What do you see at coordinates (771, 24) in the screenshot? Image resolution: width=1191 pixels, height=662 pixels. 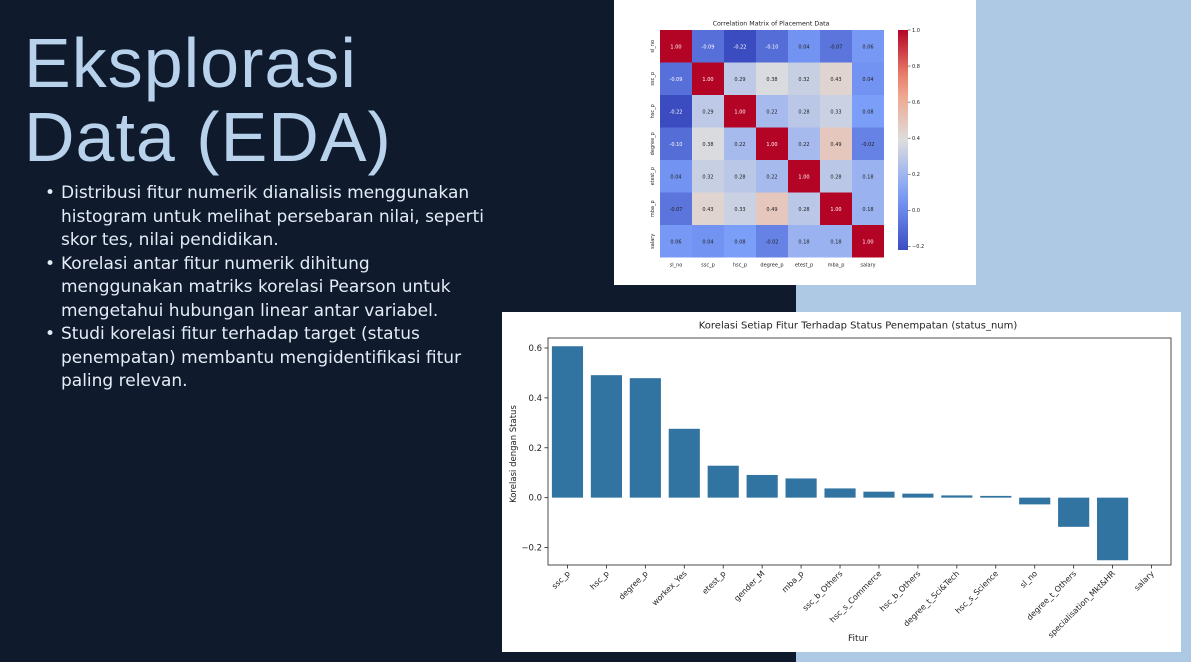 I see `heatmap-title: Correlation Matrix of Placement Data` at bounding box center [771, 24].